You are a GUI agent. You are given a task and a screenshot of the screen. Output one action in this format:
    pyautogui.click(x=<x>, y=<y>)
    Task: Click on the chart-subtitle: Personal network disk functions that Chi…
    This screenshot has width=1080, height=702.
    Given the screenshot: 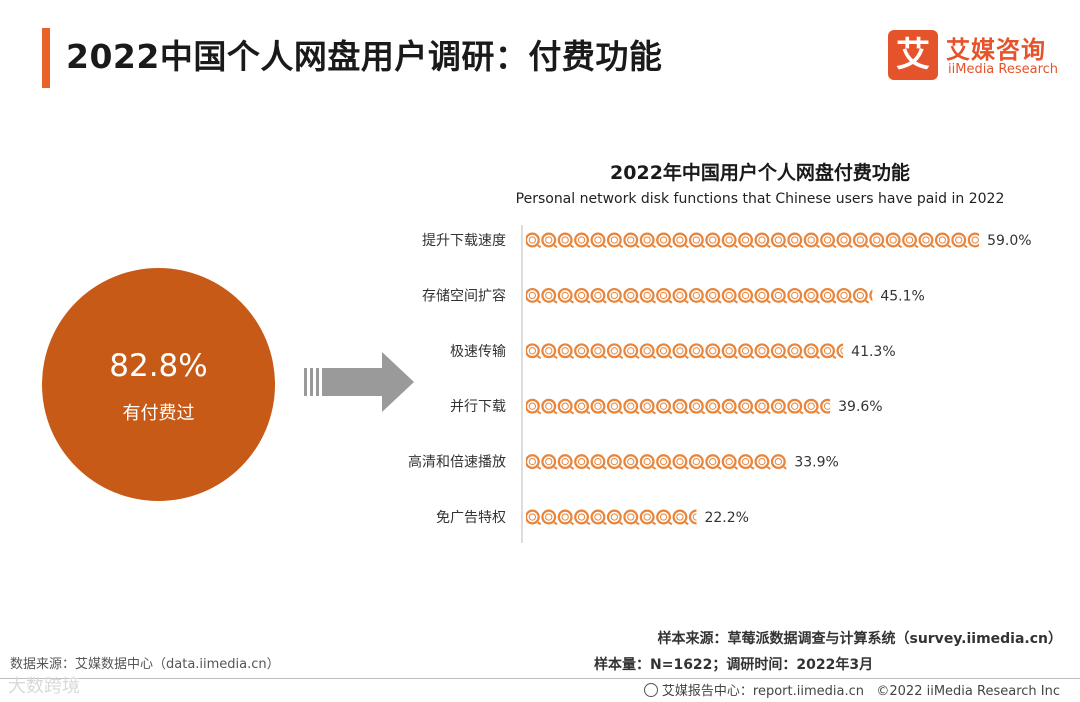 What is the action you would take?
    pyautogui.click(x=760, y=199)
    